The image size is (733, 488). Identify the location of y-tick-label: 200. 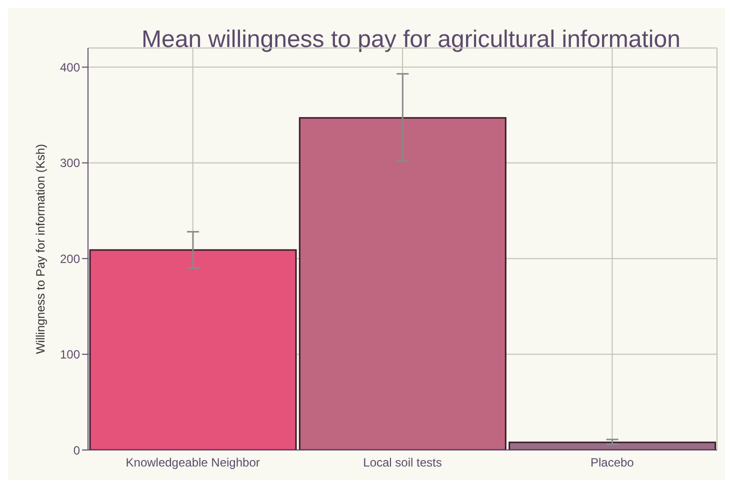
(70, 259).